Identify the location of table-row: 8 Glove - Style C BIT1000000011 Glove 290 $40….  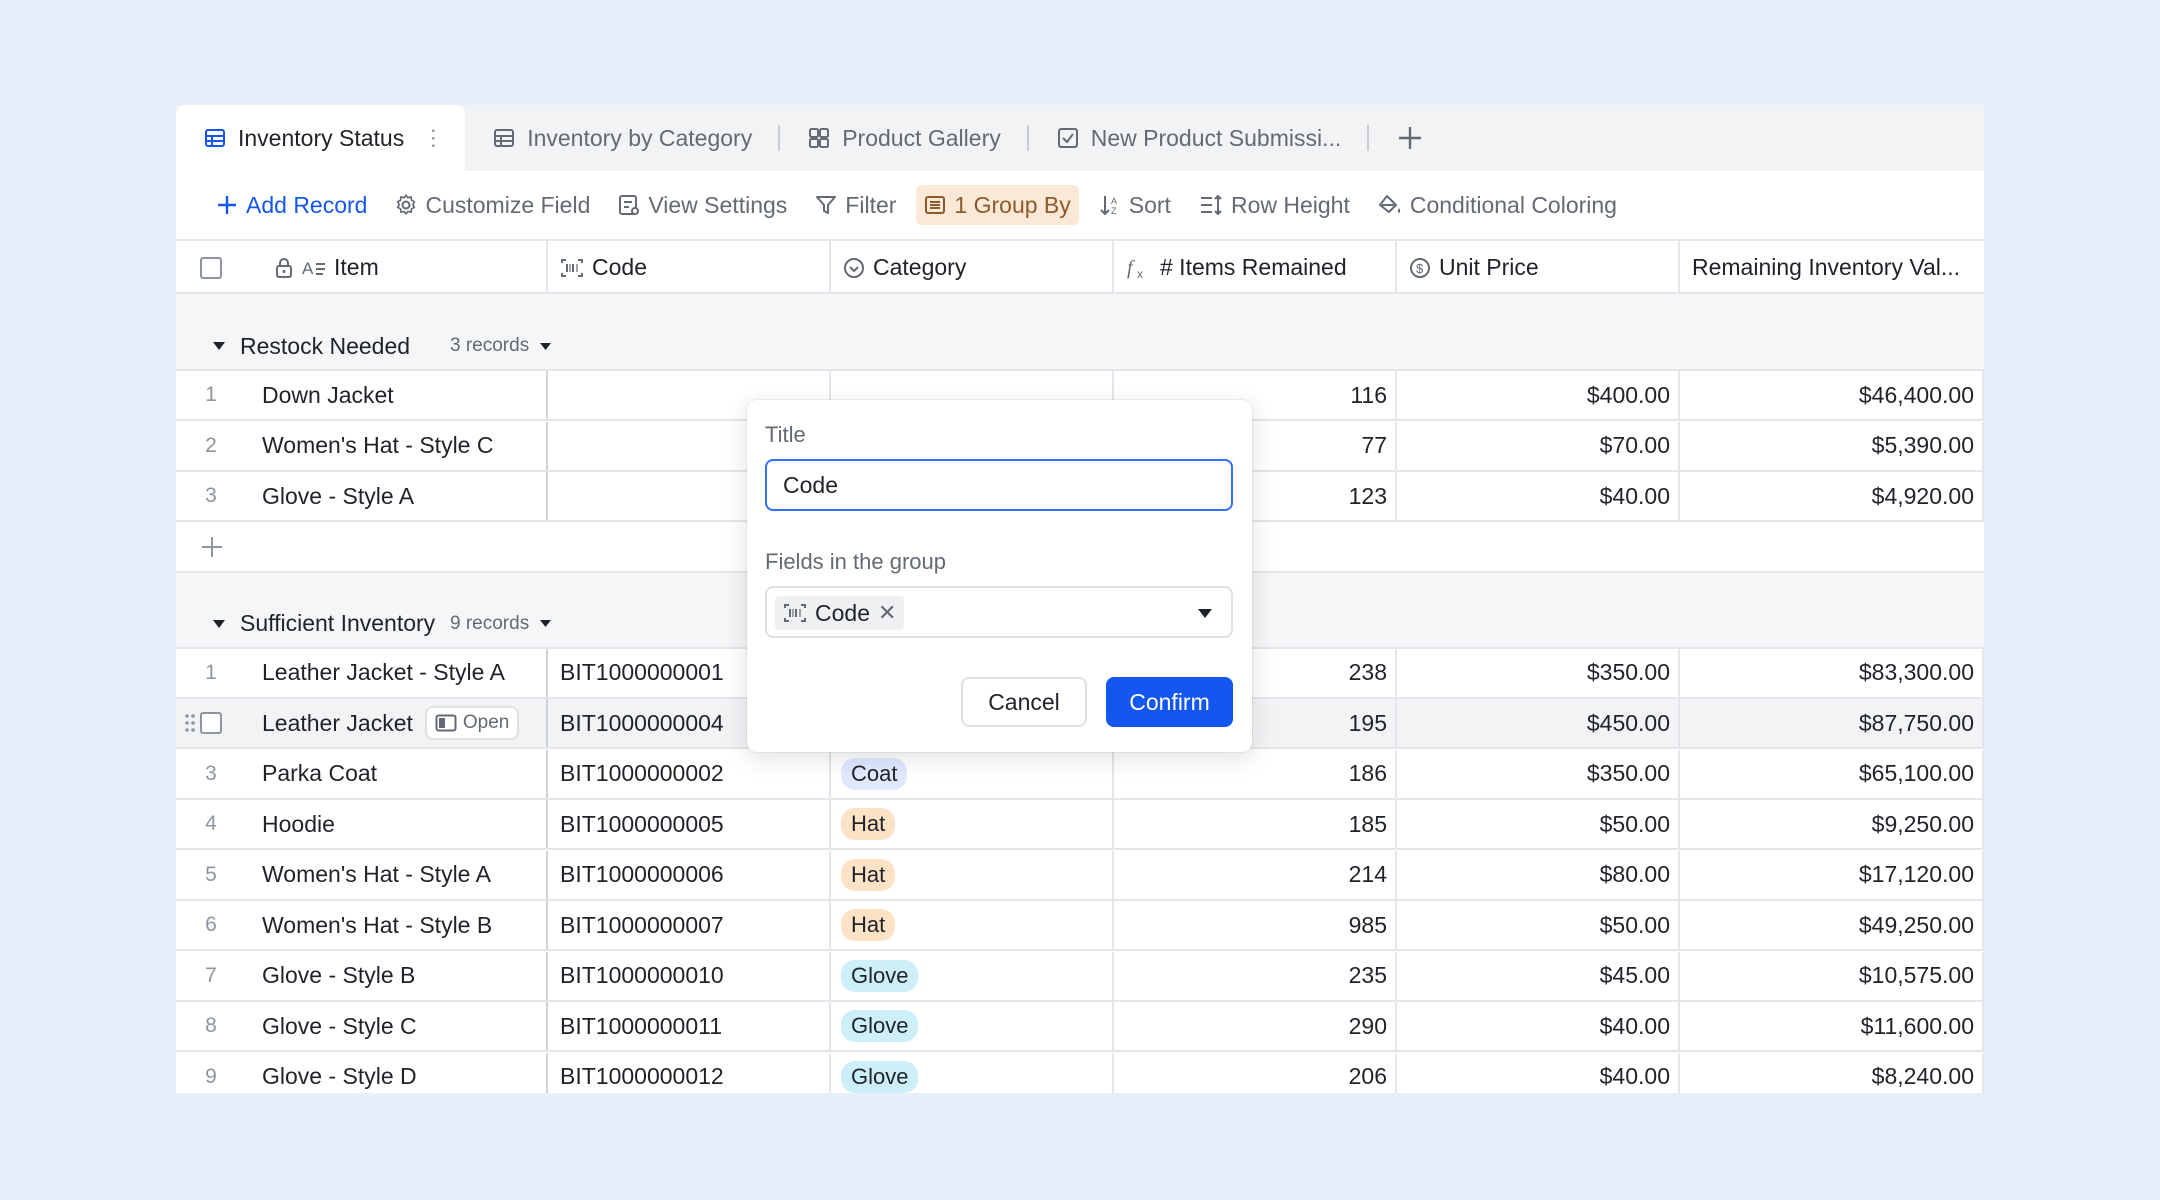
(1080, 1027).